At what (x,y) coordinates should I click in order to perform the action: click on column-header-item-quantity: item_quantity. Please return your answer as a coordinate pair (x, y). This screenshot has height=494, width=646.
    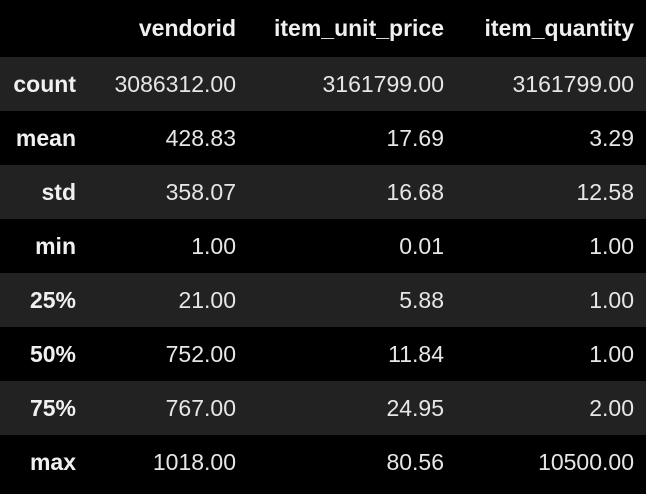
    Looking at the image, I should click on (551, 28).